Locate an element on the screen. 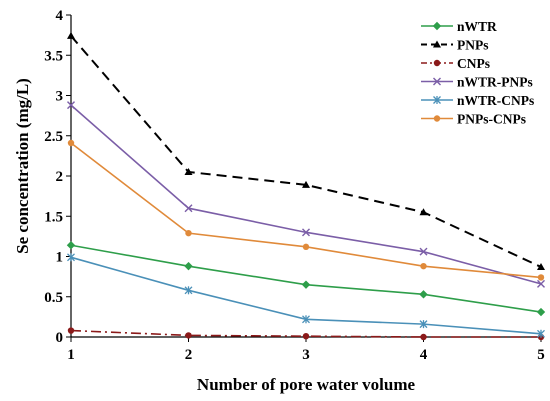 The width and height of the screenshot is (550, 401). x-tick-label: 5 is located at coordinates (541, 355).